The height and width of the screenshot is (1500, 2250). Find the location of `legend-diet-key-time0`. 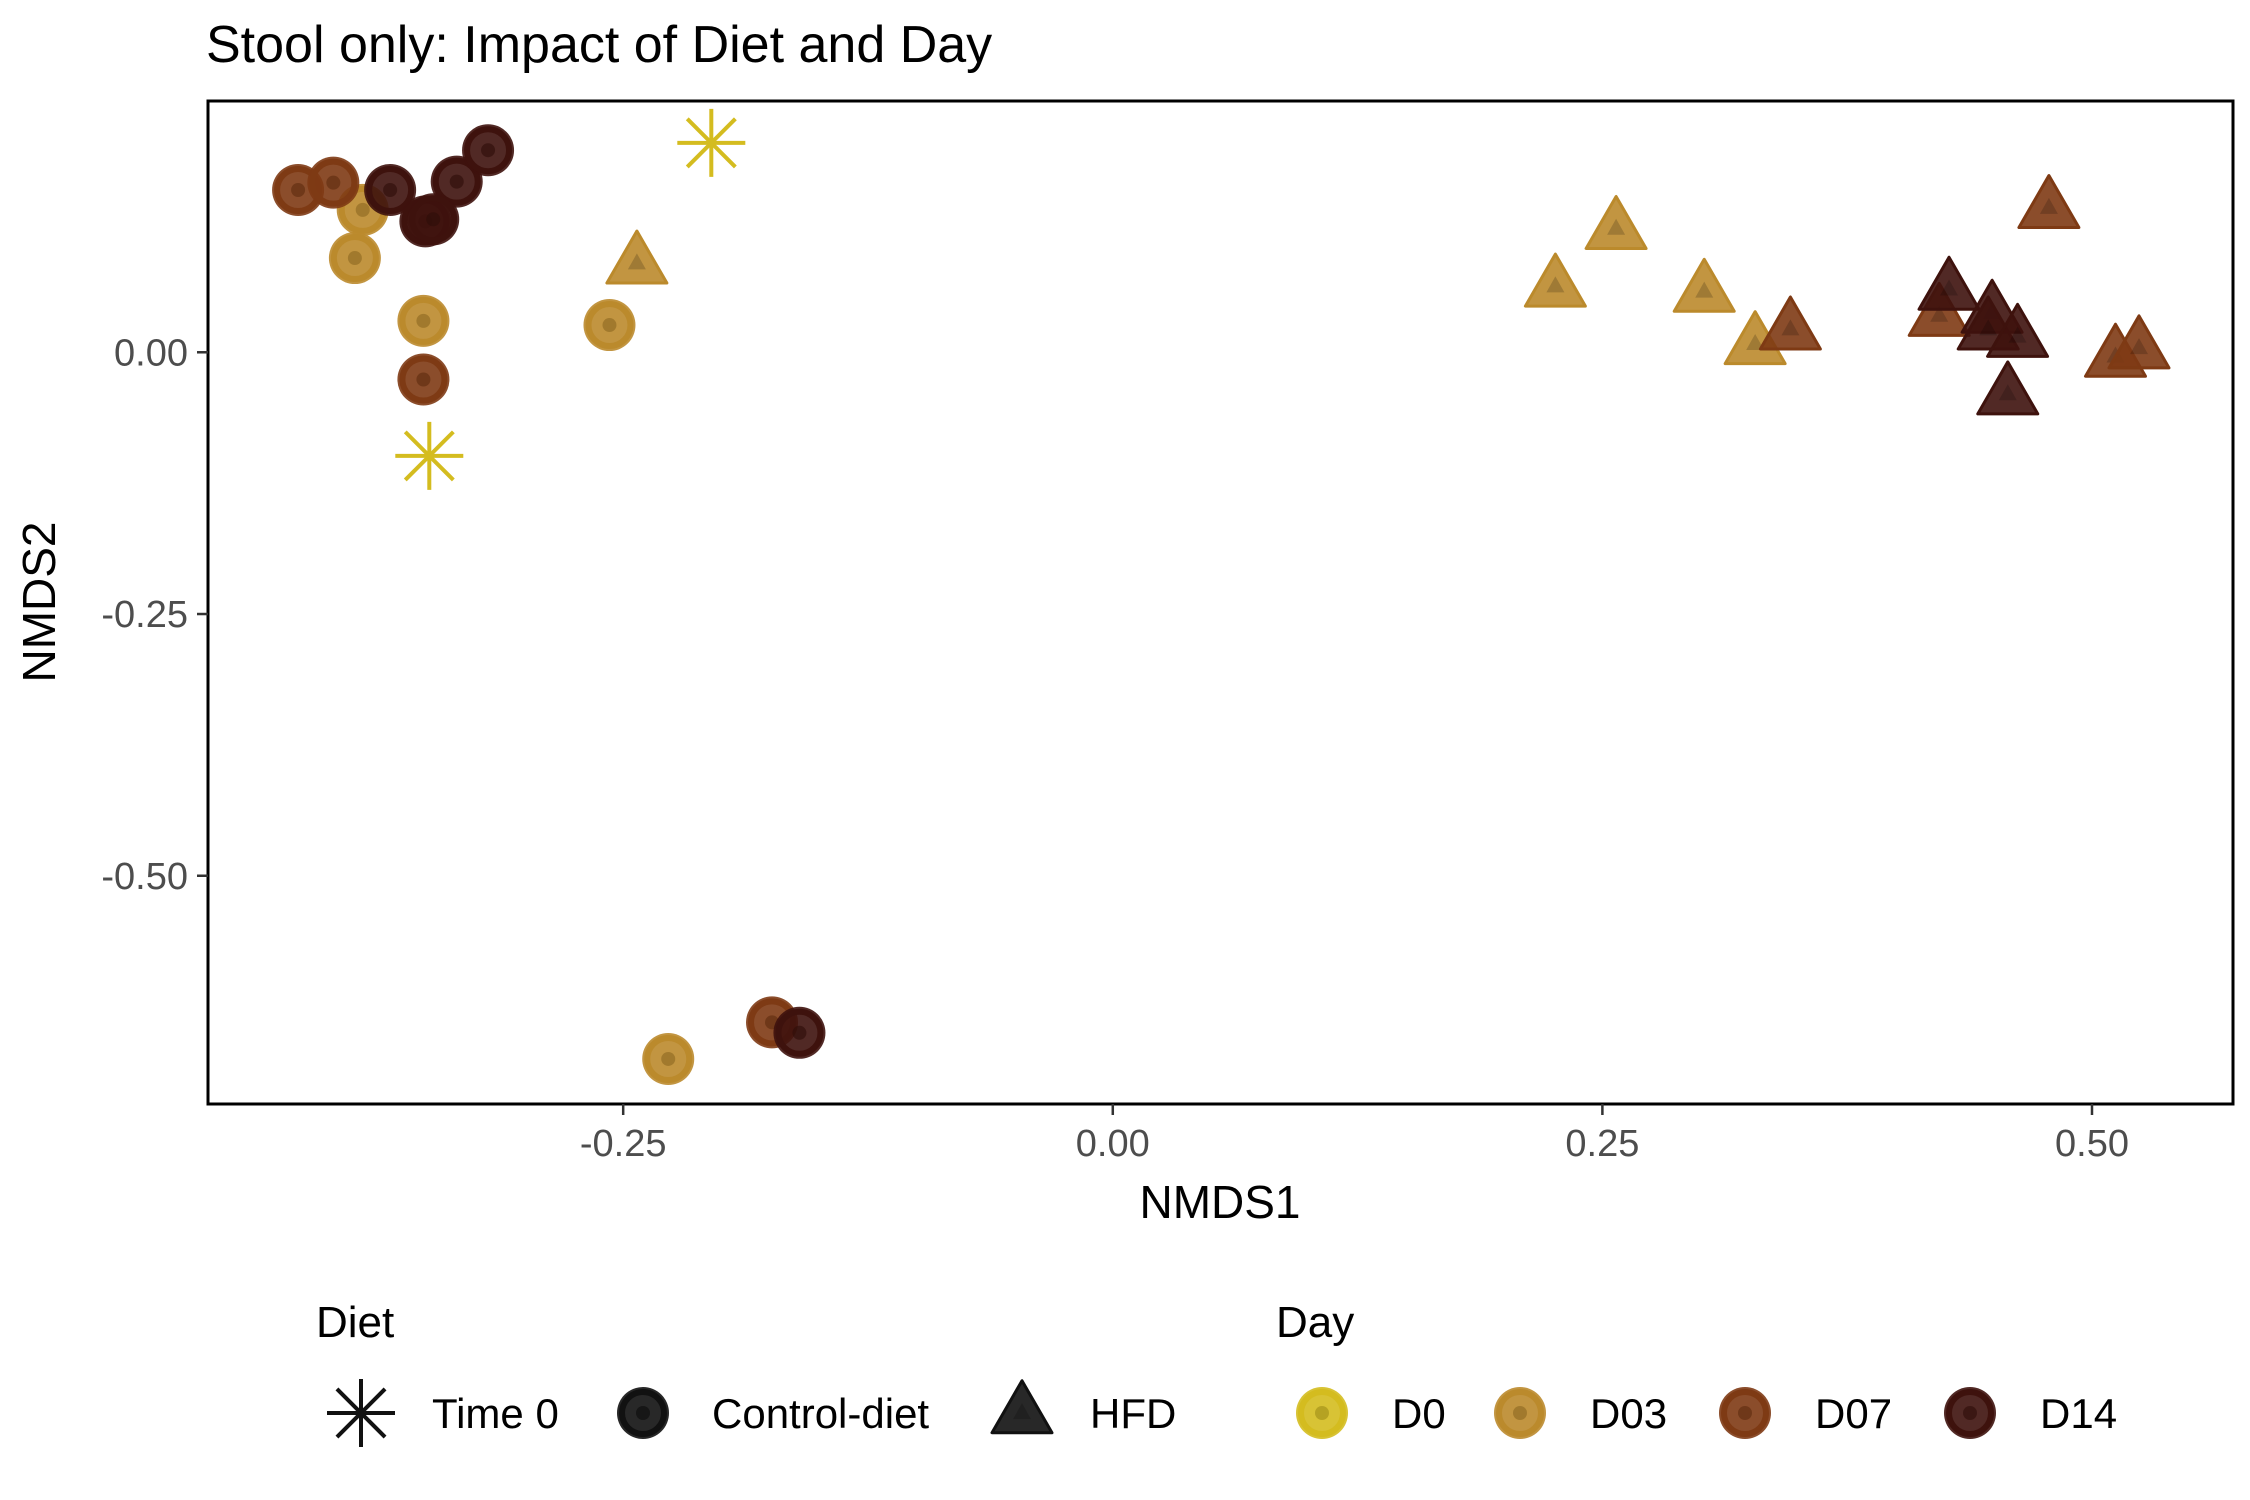

legend-diet-key-time0 is located at coordinates (361, 1413).